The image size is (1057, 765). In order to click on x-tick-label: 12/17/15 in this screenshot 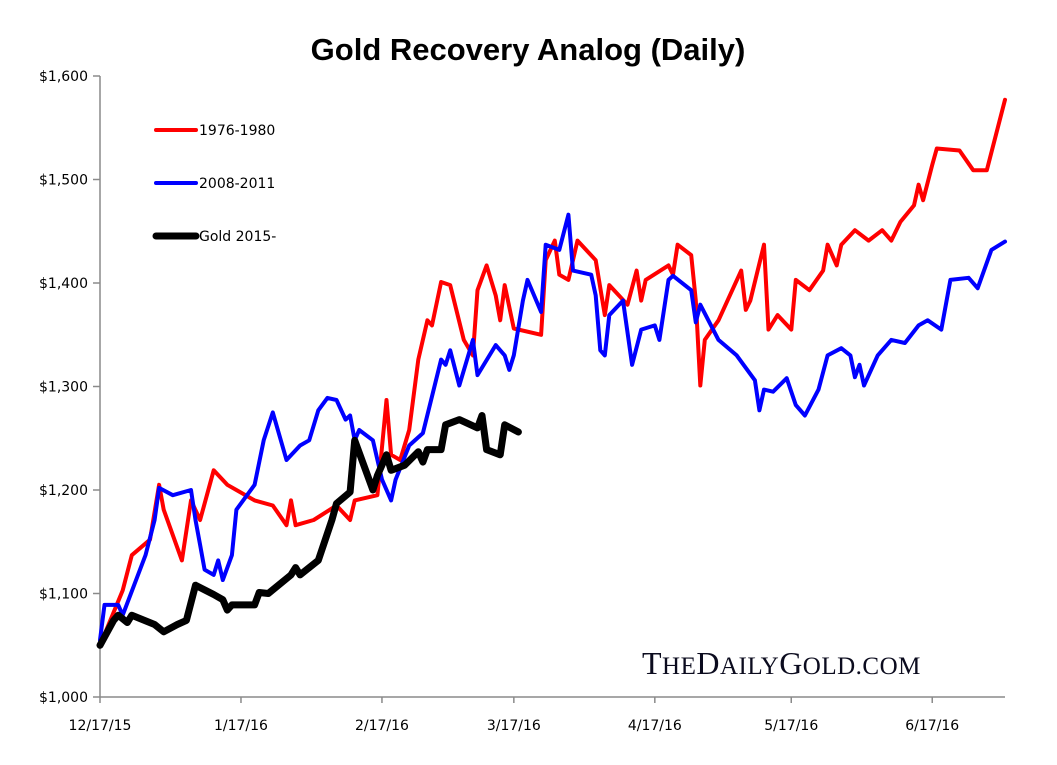, I will do `click(100, 726)`.